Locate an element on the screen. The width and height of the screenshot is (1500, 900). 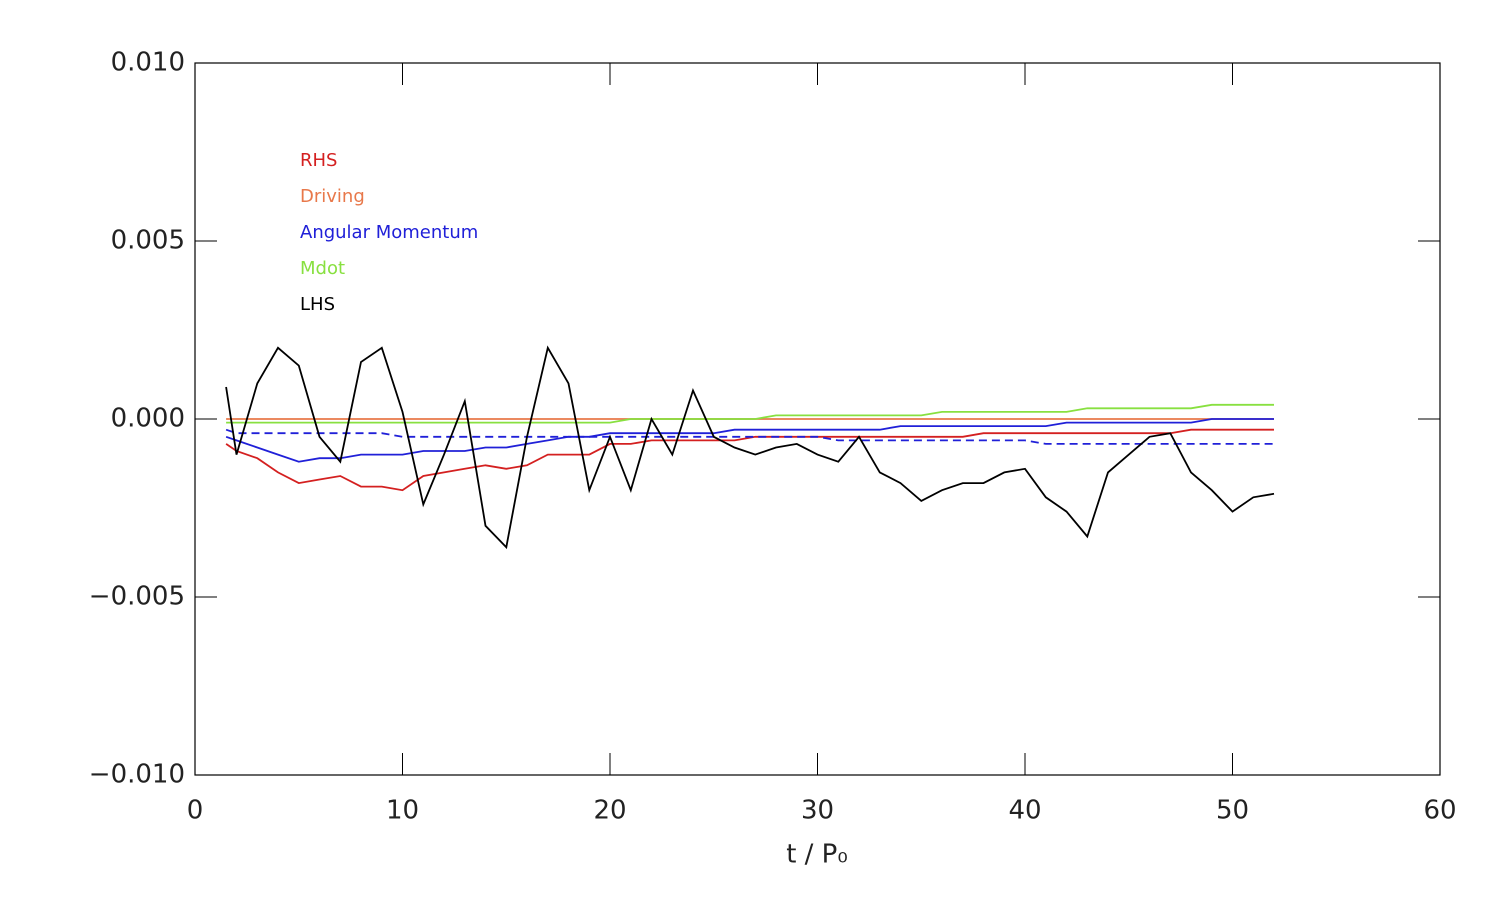
y-tick-label: 0.000 is located at coordinates (148, 419).